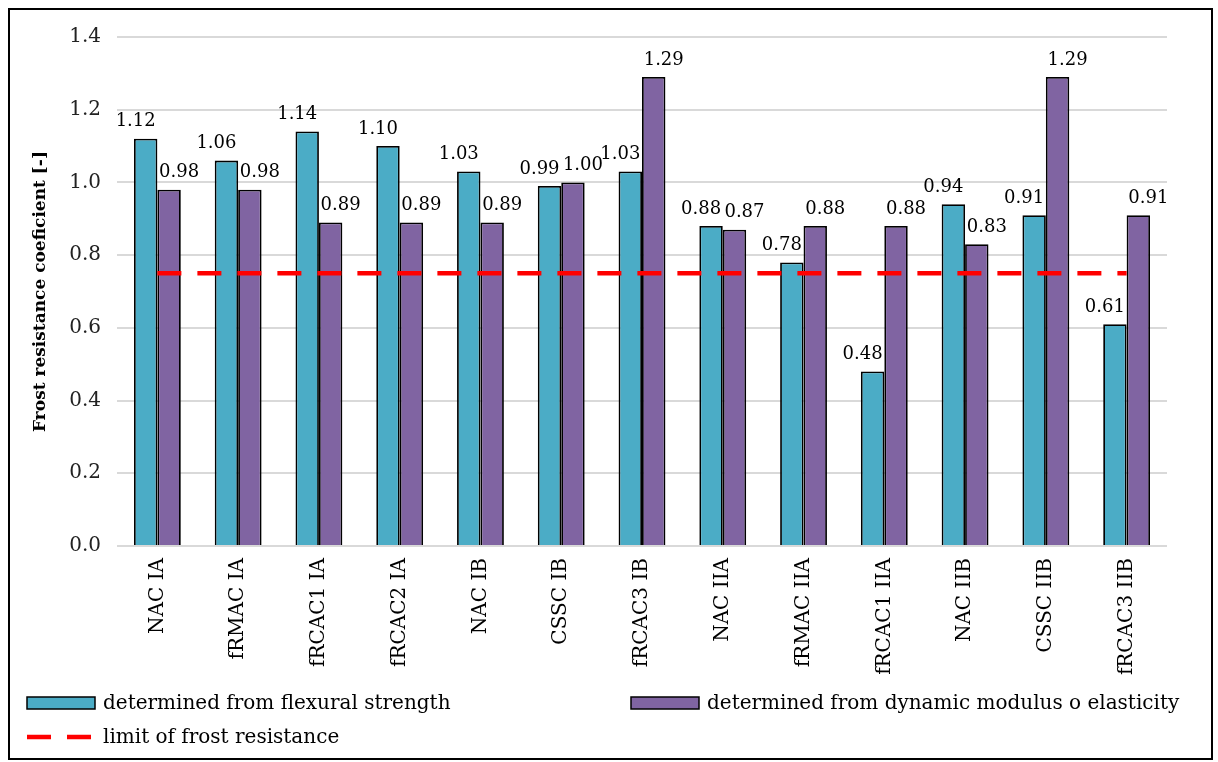 This screenshot has height=762, width=1218. What do you see at coordinates (85, 180) in the screenshot?
I see `y-tick-label: 1.0` at bounding box center [85, 180].